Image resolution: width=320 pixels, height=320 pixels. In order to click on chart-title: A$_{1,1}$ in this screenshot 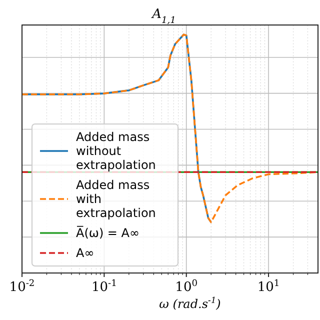, I will do `click(163, 16)`.